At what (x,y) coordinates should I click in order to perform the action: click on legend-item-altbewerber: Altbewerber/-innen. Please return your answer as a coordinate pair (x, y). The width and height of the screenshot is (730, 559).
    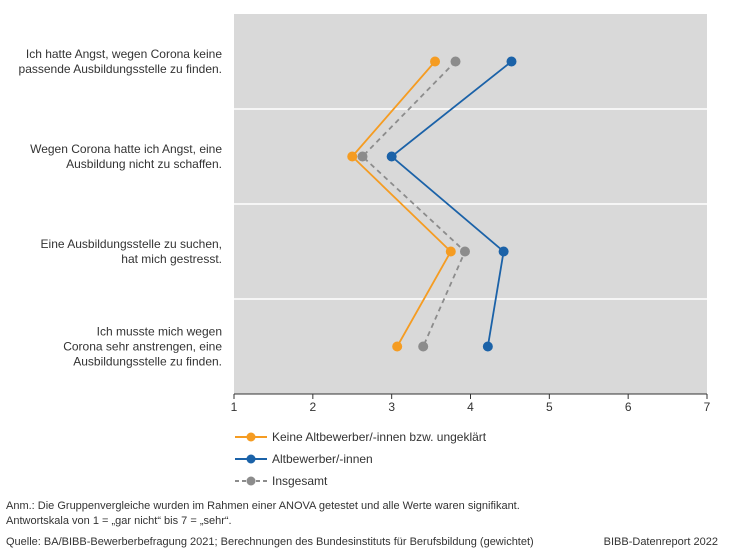
    Looking at the image, I should click on (360, 459).